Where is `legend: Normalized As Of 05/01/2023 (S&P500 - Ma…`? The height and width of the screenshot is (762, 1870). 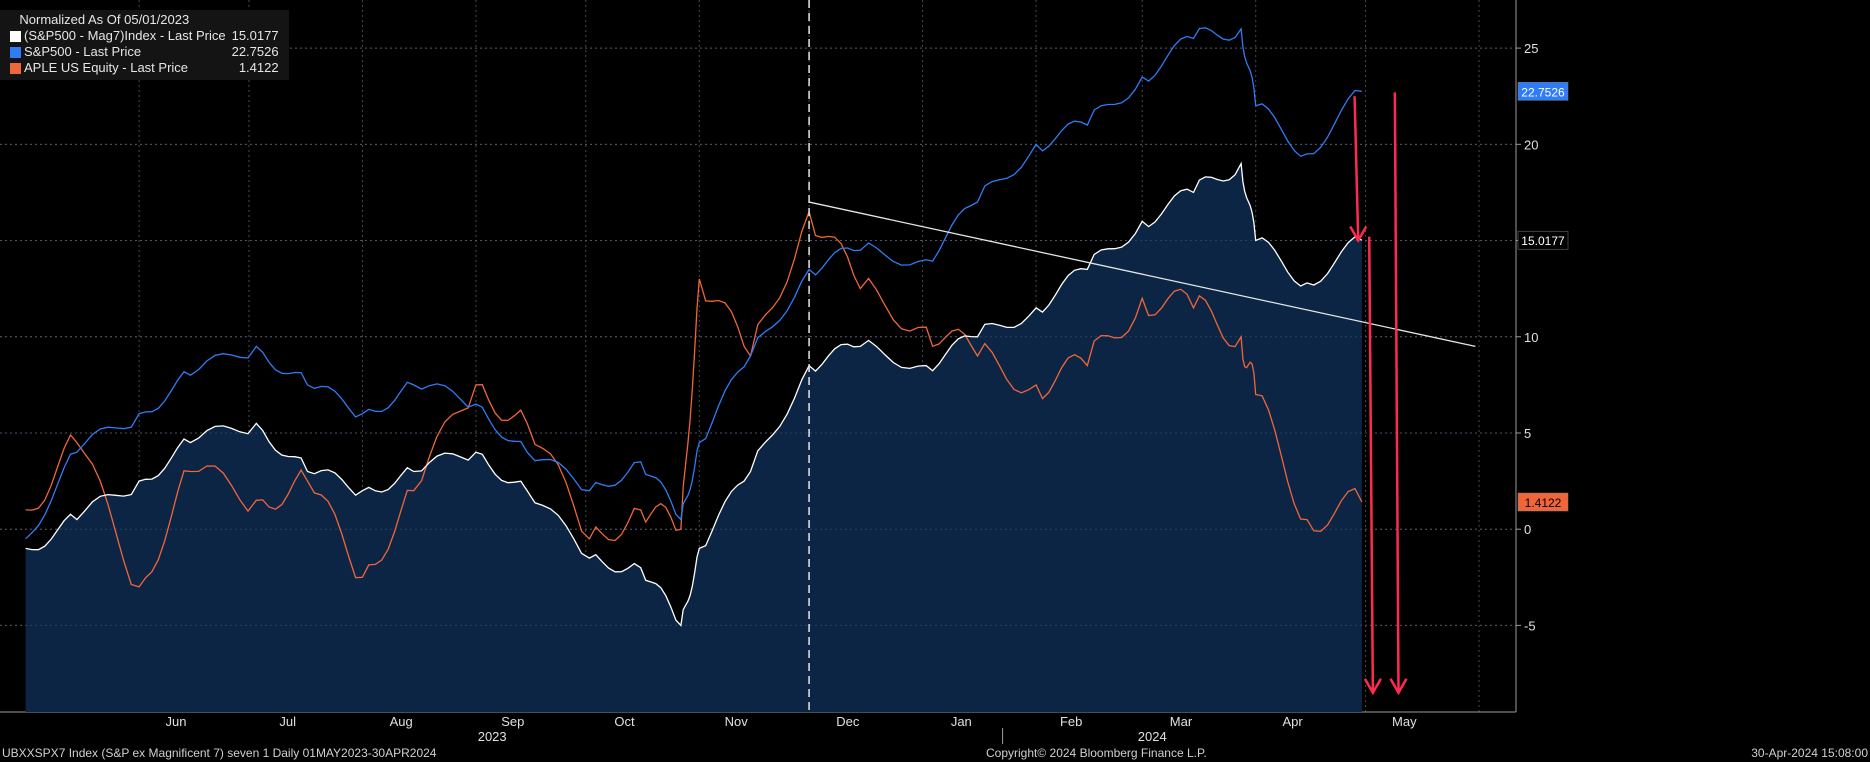
legend: Normalized As Of 05/01/2023 (S&P500 - Ma… is located at coordinates (144, 45).